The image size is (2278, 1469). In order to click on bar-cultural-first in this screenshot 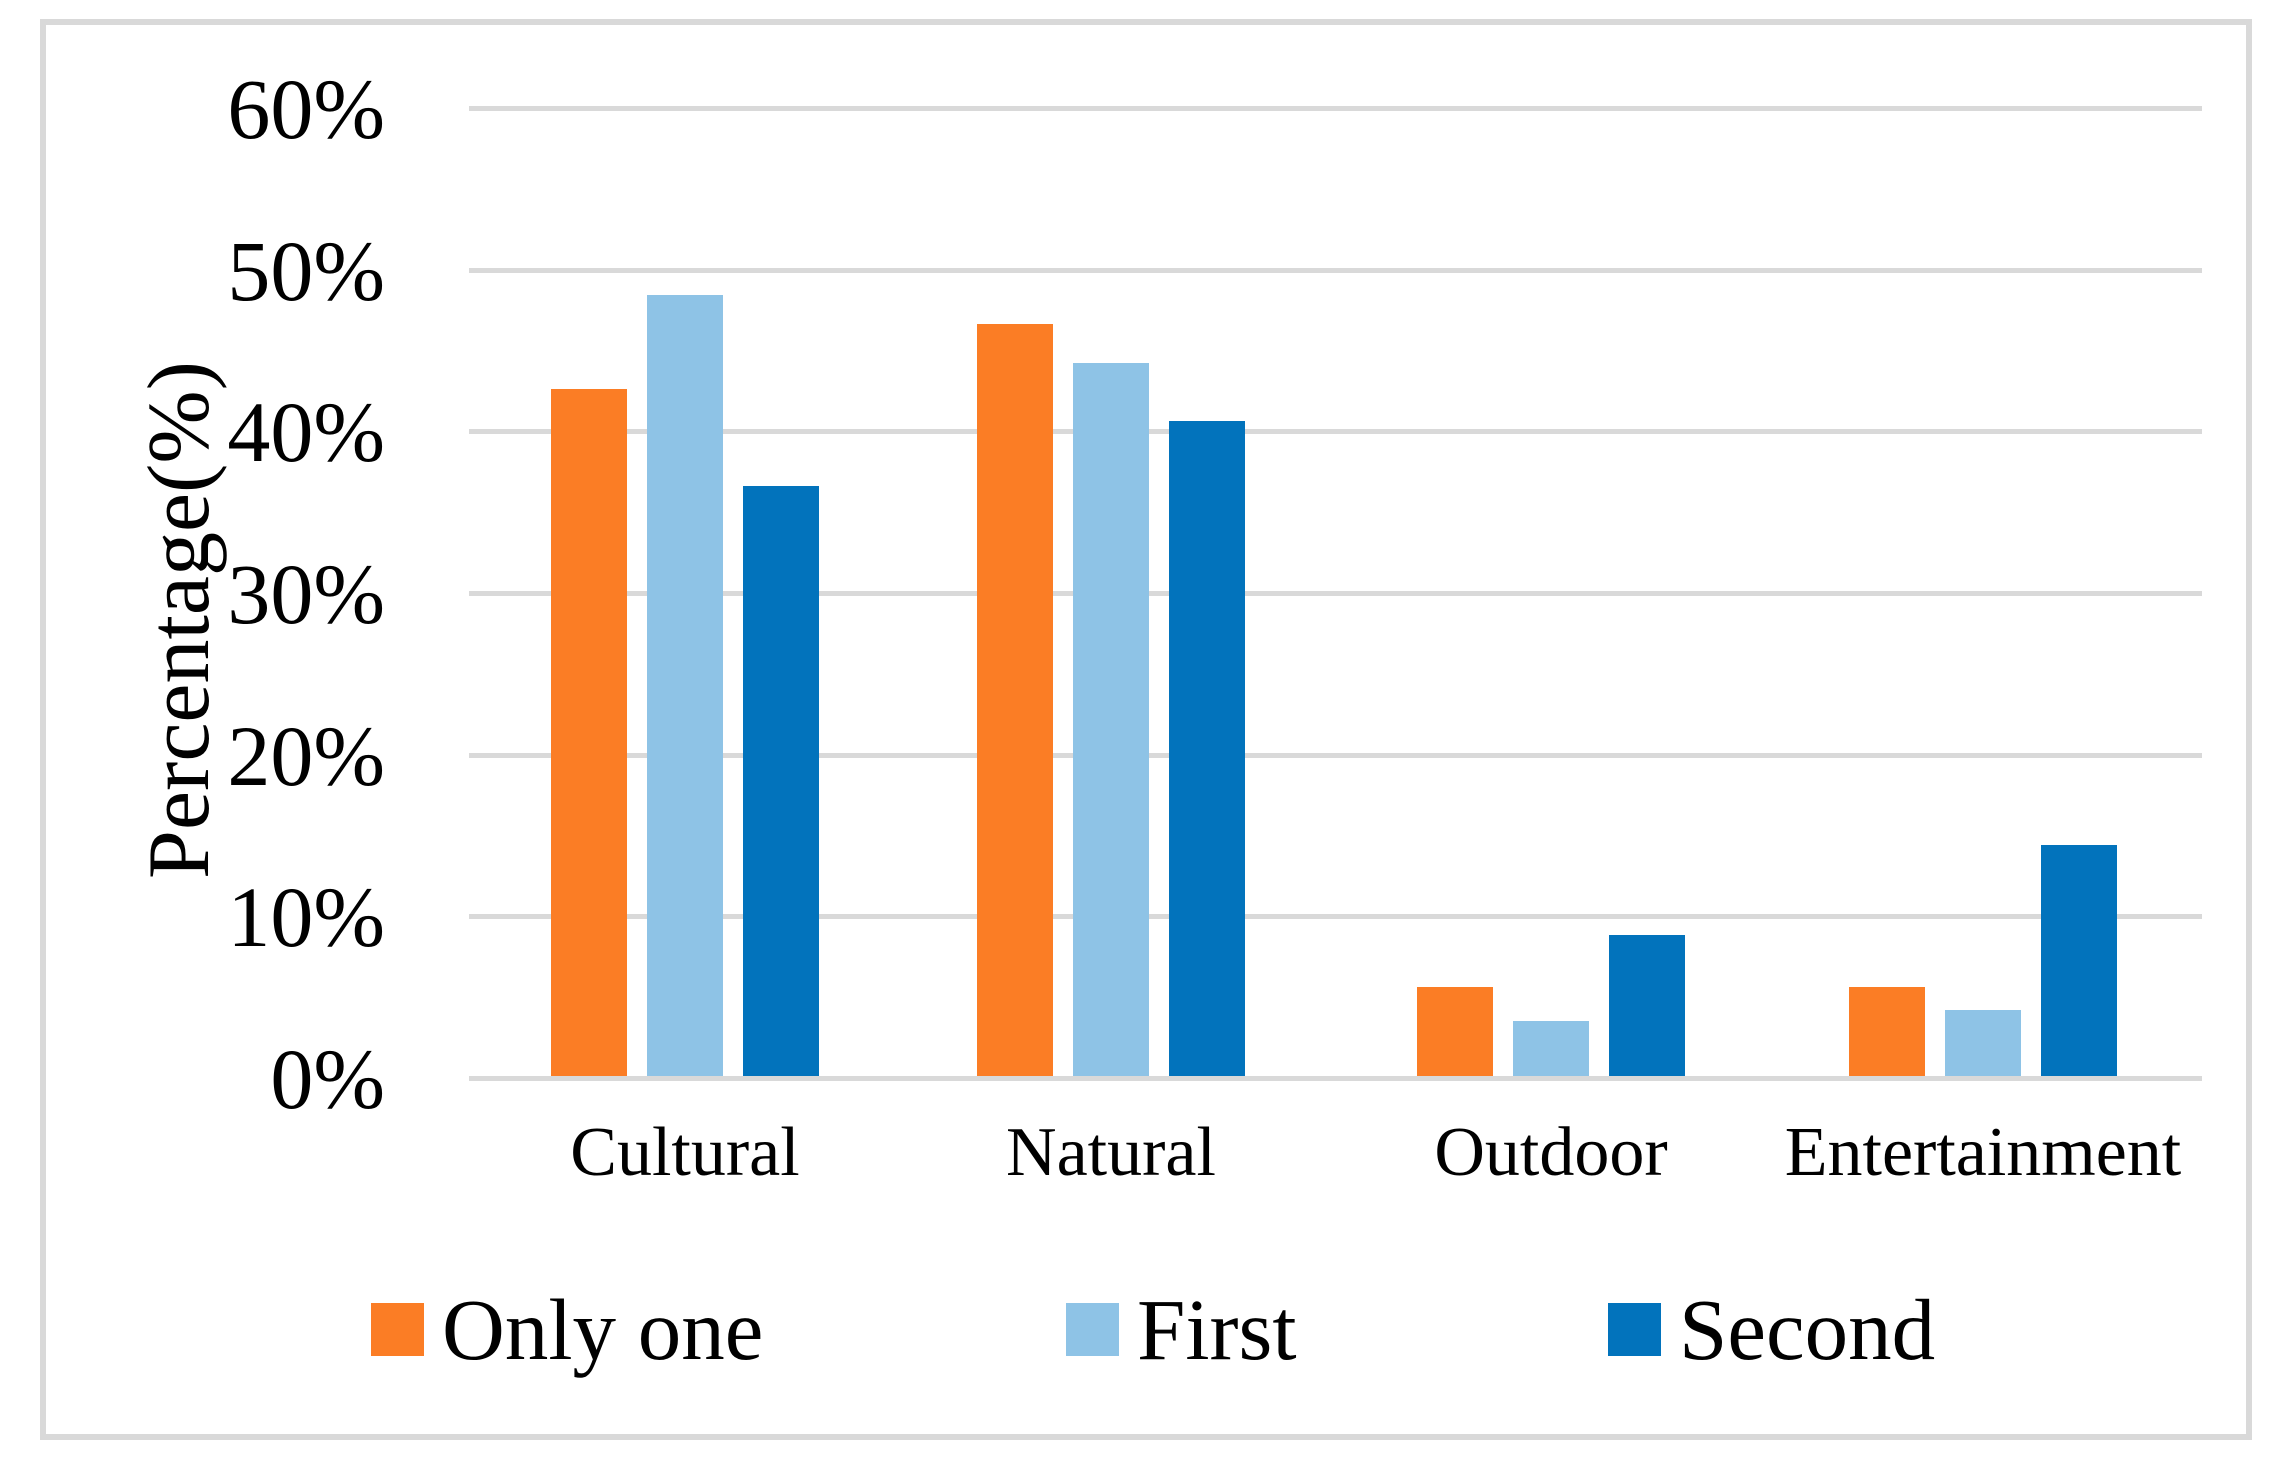, I will do `click(685, 685)`.